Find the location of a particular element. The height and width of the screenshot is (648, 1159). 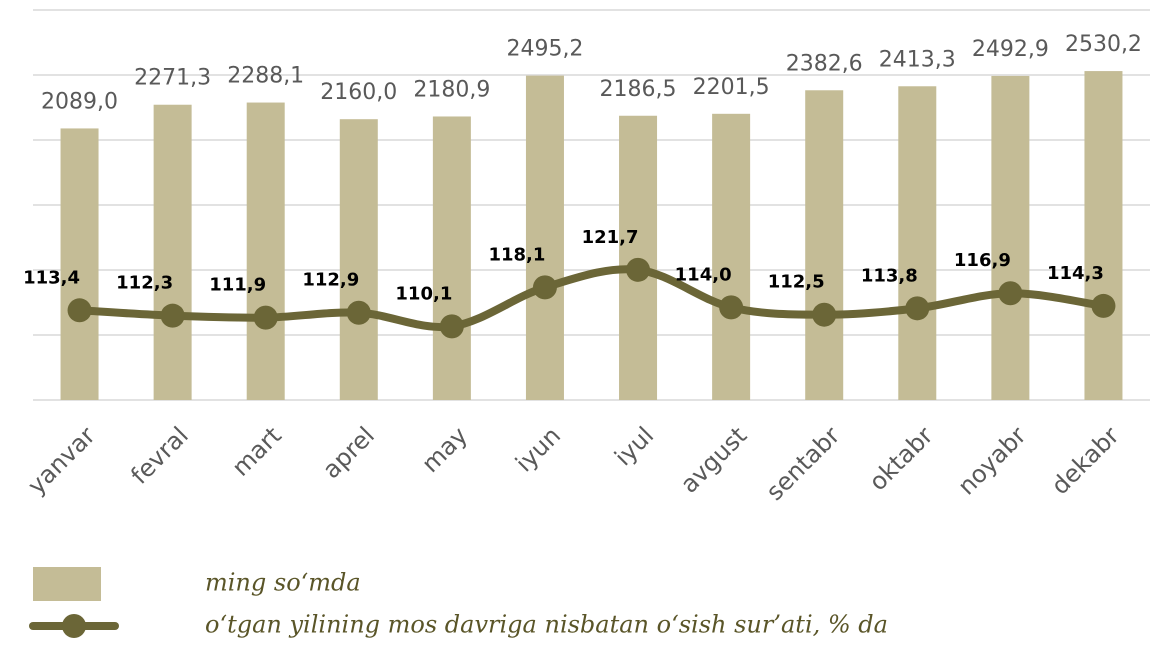

bar-value-label: 2530,2 is located at coordinates (1103, 44).